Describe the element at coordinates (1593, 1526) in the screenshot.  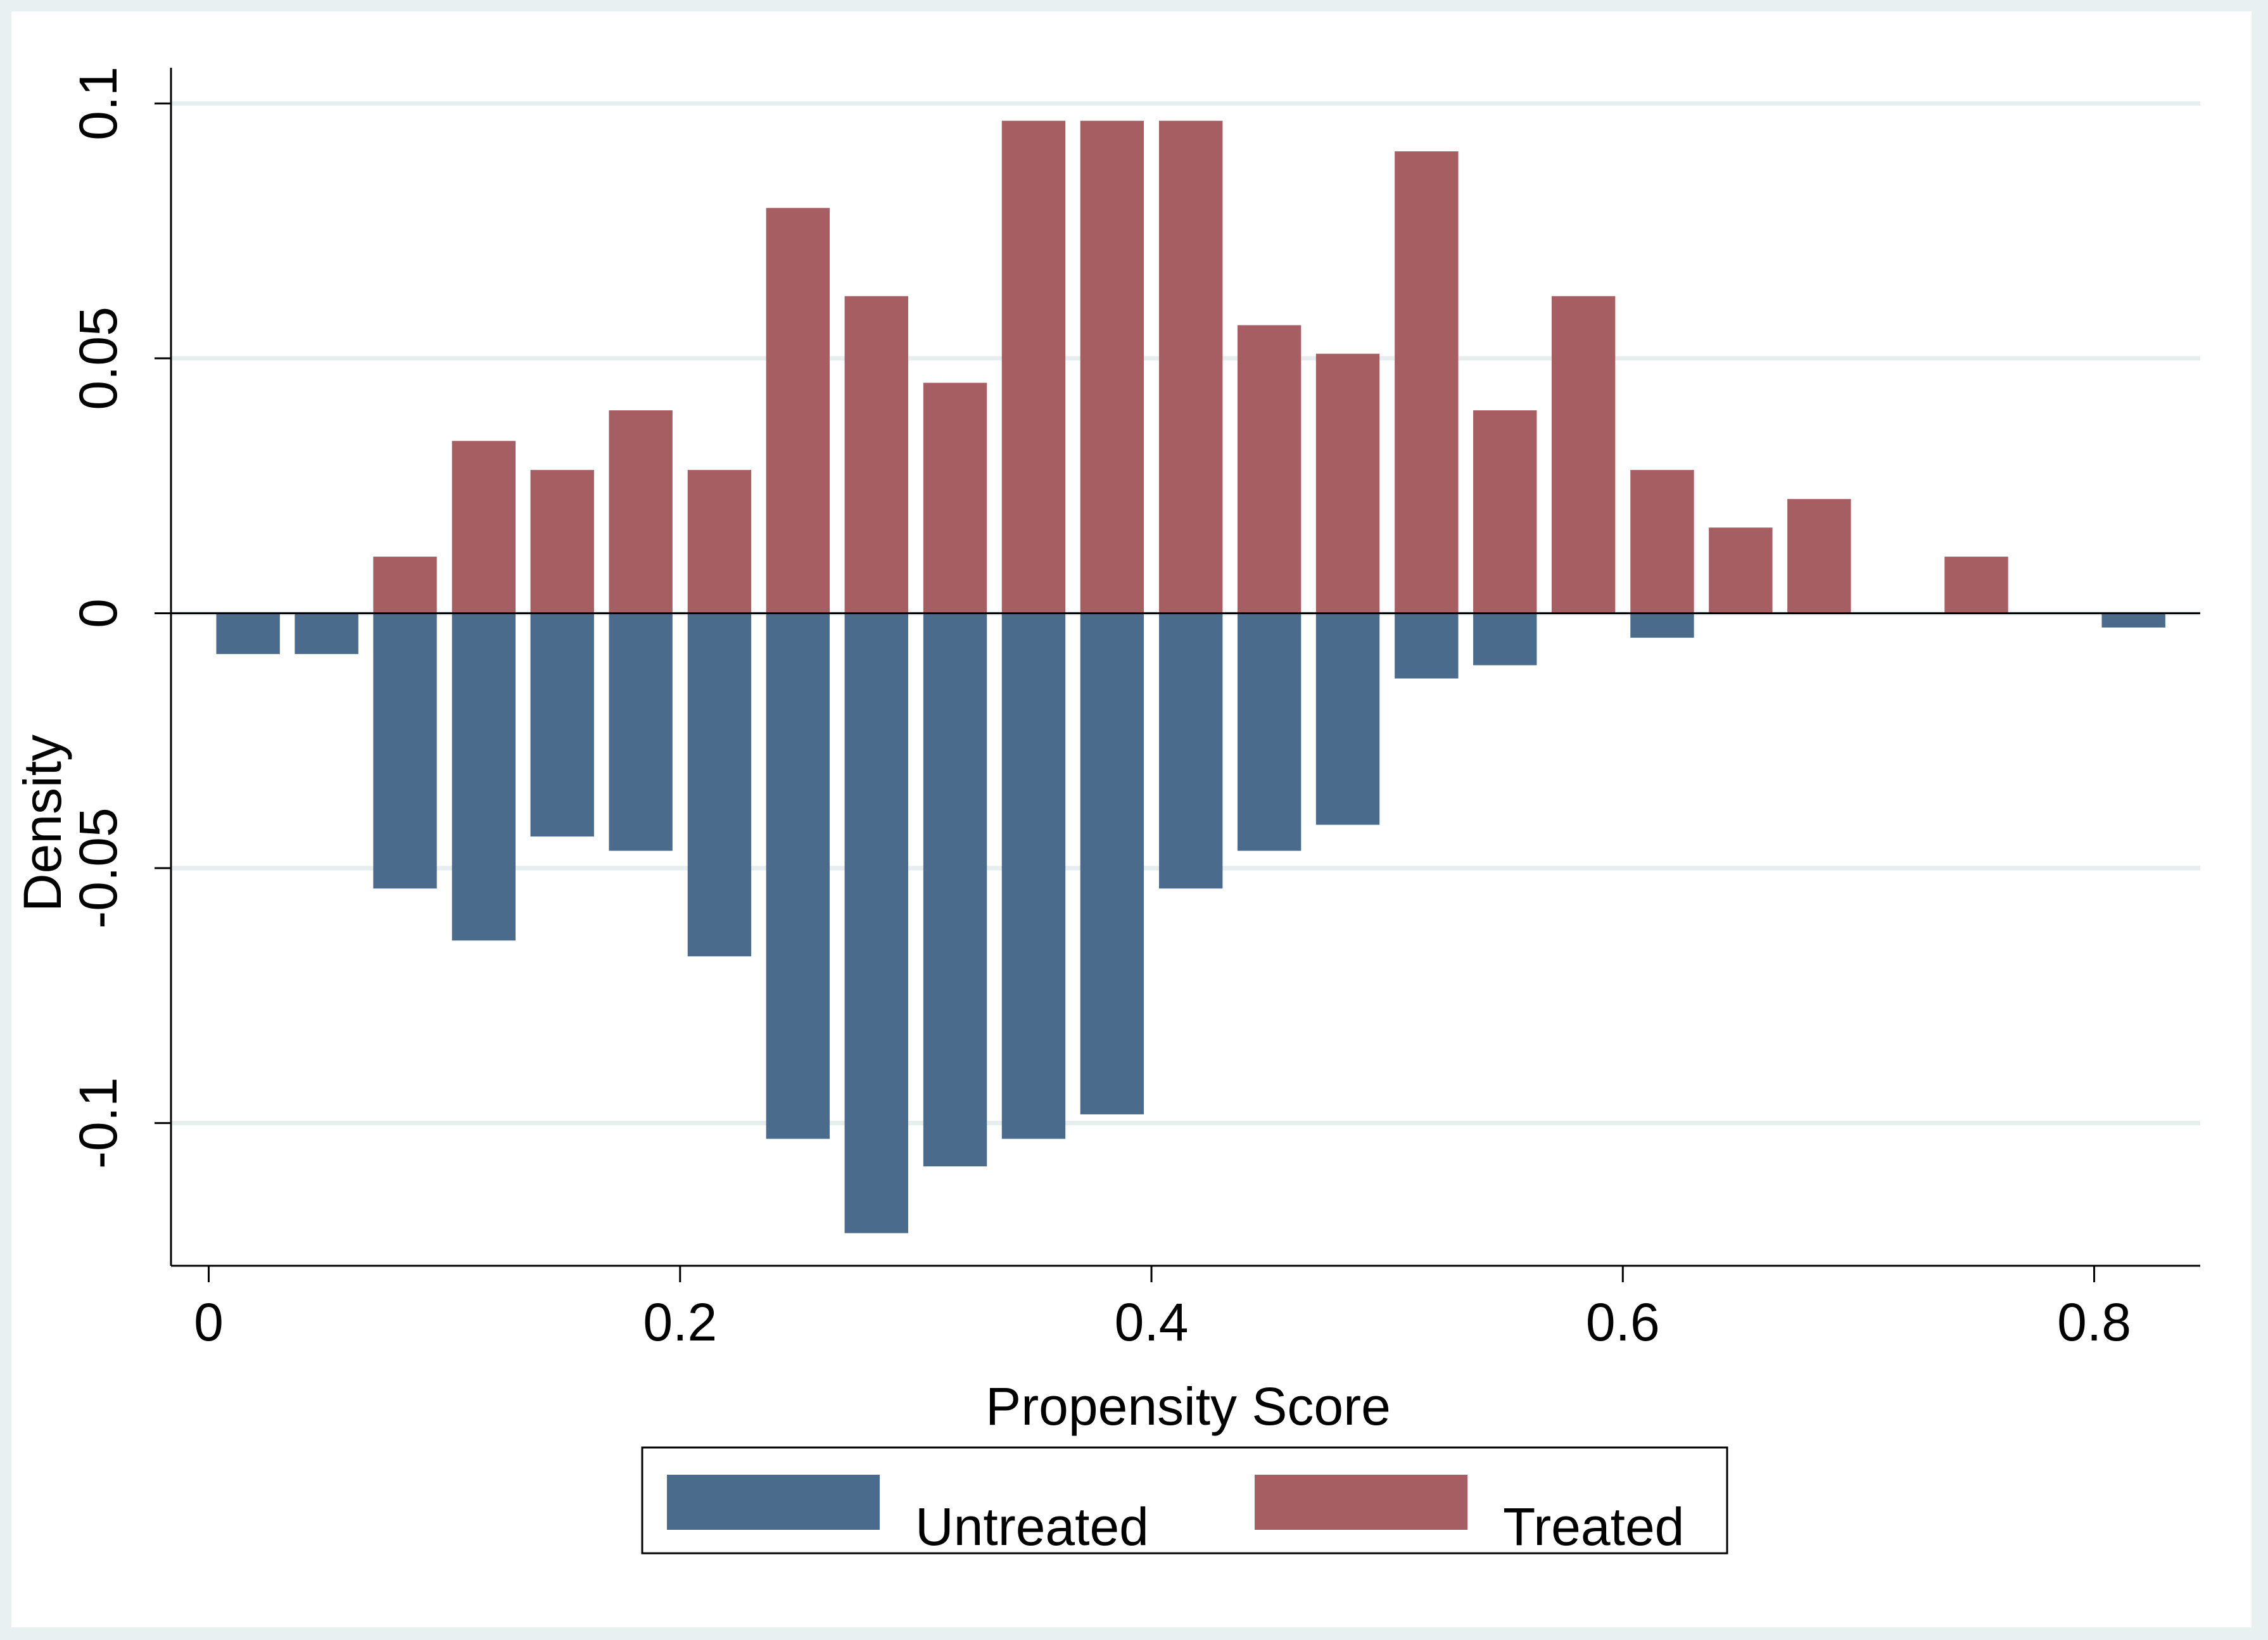
I see `legend-label: Treated` at that location.